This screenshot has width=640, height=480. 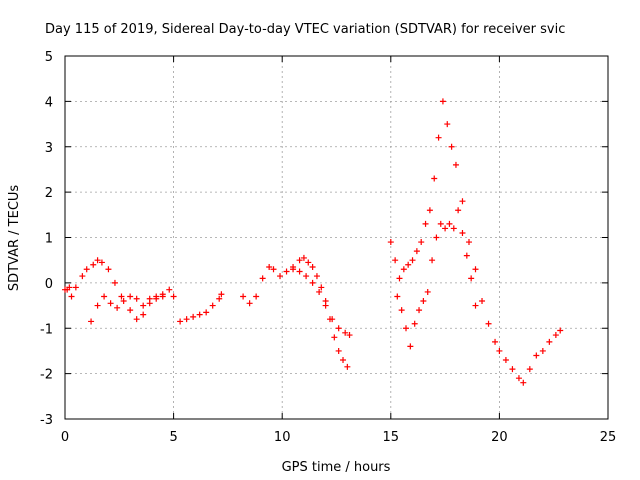 I want to click on x-tick-labels: 0 5 10 15 20 25, so click(x=338, y=437).